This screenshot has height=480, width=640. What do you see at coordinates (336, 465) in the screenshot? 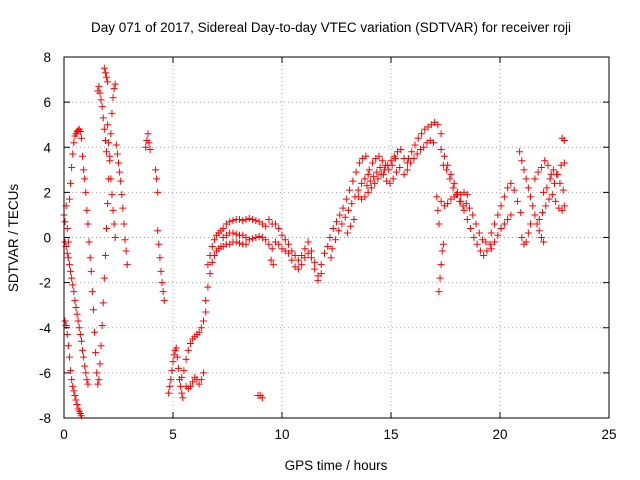
I see `x-axis-label: GPS time / hours` at bounding box center [336, 465].